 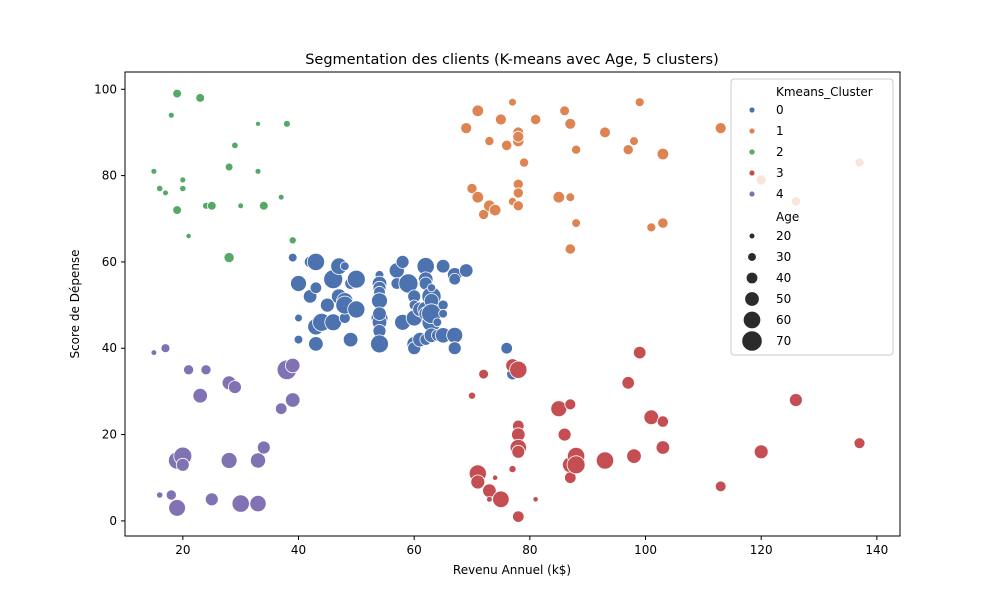 What do you see at coordinates (780, 173) in the screenshot?
I see `legend-label-cluster-3: 3` at bounding box center [780, 173].